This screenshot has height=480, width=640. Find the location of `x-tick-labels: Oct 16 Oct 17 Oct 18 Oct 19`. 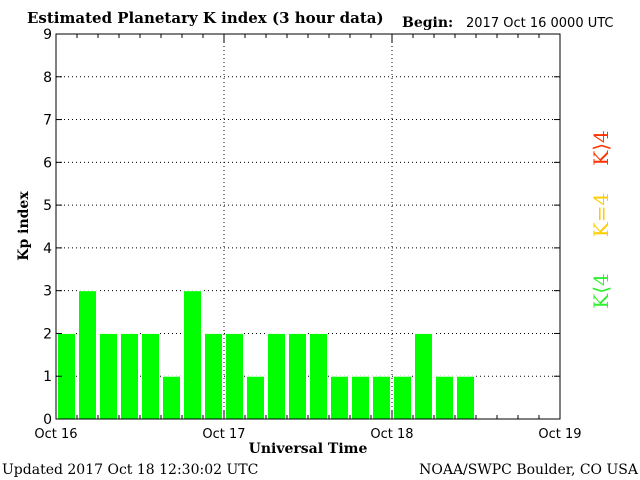

x-tick-labels: Oct 16 Oct 17 Oct 18 Oct 19 is located at coordinates (307, 434).